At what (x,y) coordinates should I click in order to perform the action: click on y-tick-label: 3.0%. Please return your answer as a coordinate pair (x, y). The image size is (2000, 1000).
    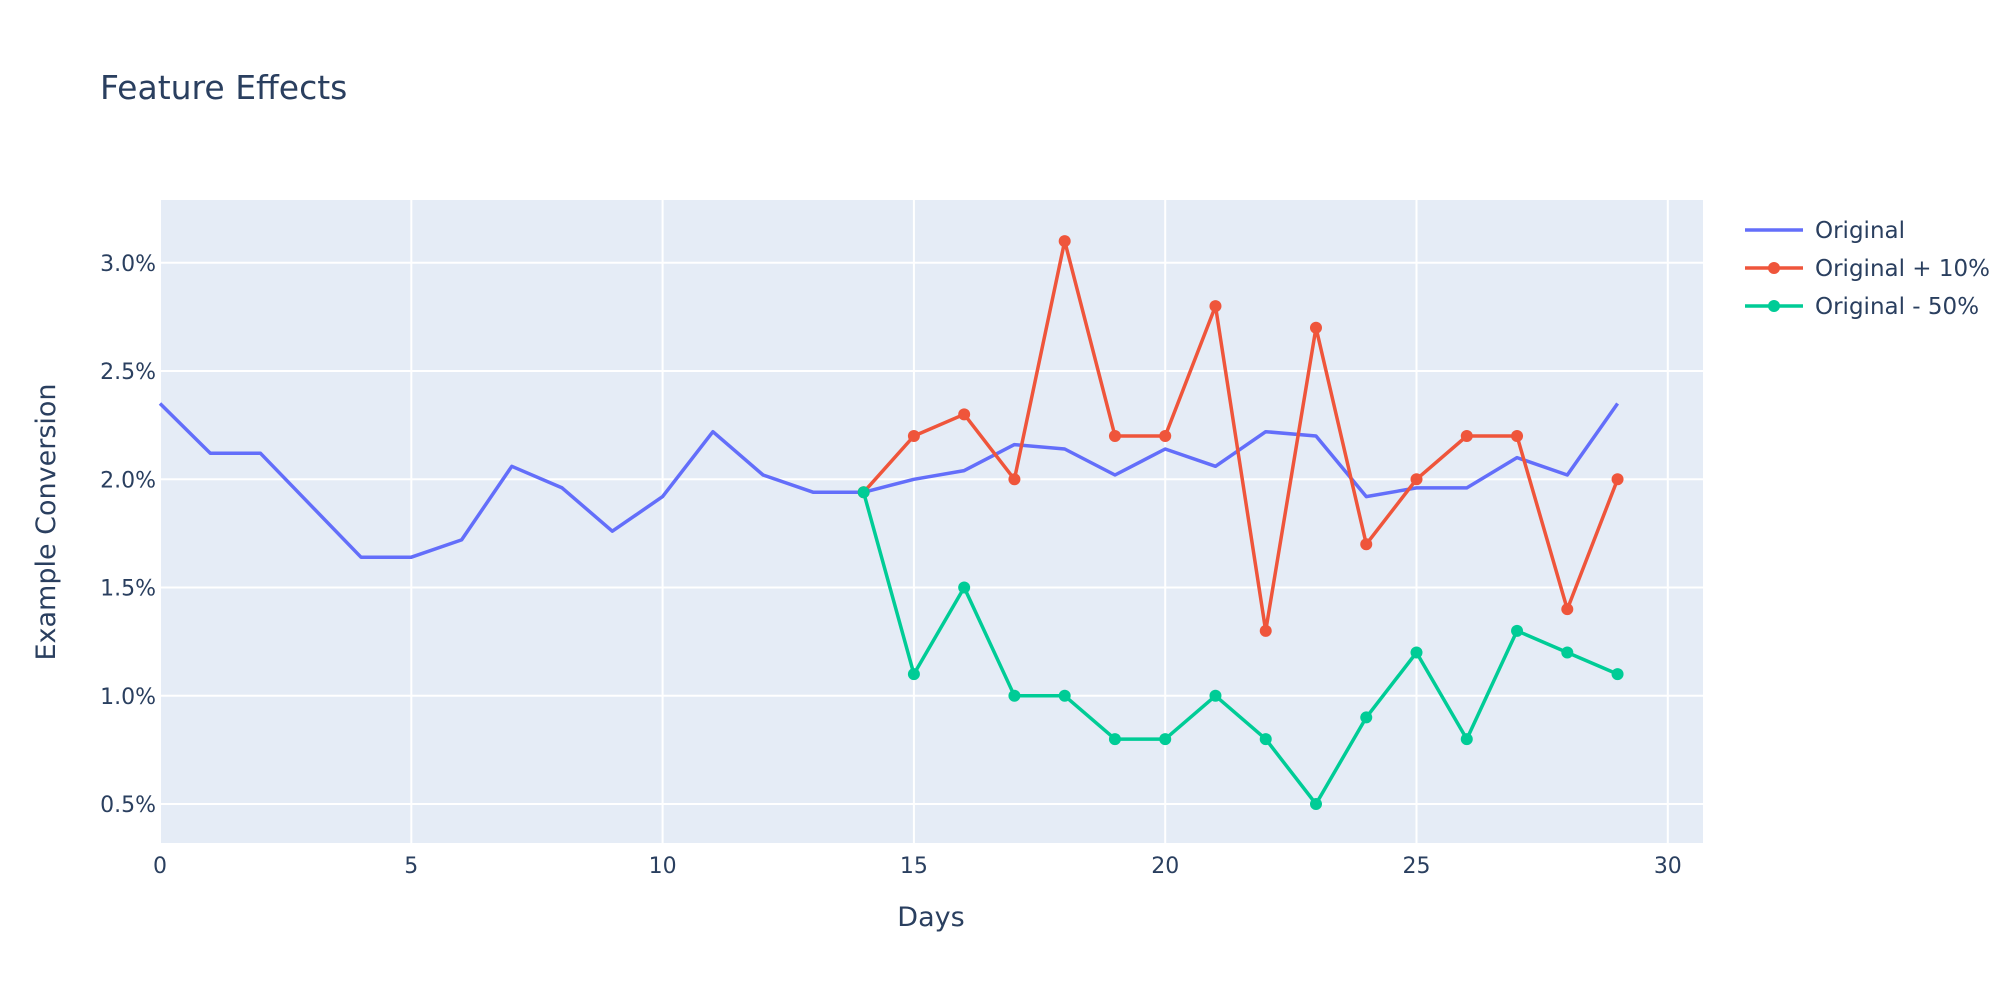
    Looking at the image, I should click on (128, 264).